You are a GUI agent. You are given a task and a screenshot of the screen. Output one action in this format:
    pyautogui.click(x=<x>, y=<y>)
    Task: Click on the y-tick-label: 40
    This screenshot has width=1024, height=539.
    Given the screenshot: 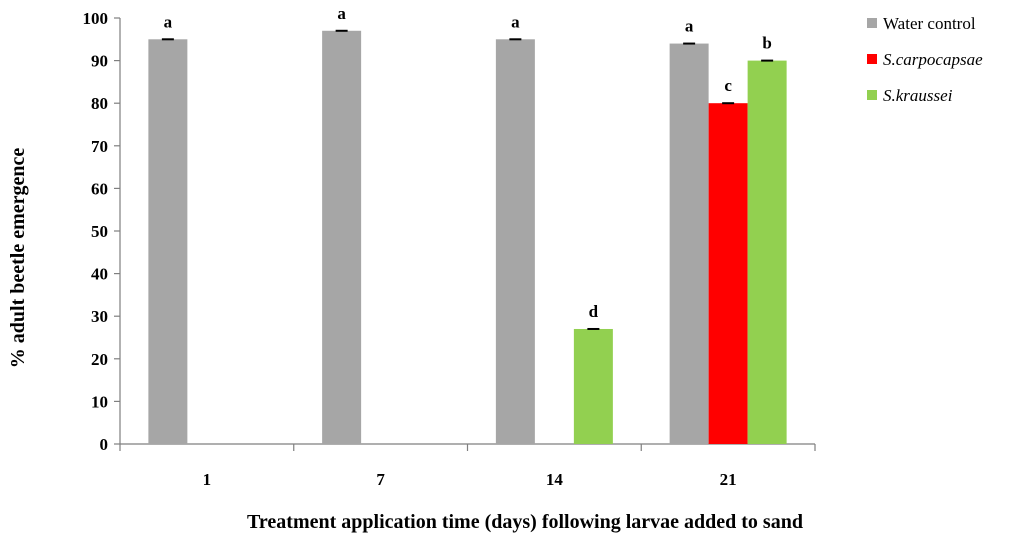 What is the action you would take?
    pyautogui.click(x=99, y=274)
    